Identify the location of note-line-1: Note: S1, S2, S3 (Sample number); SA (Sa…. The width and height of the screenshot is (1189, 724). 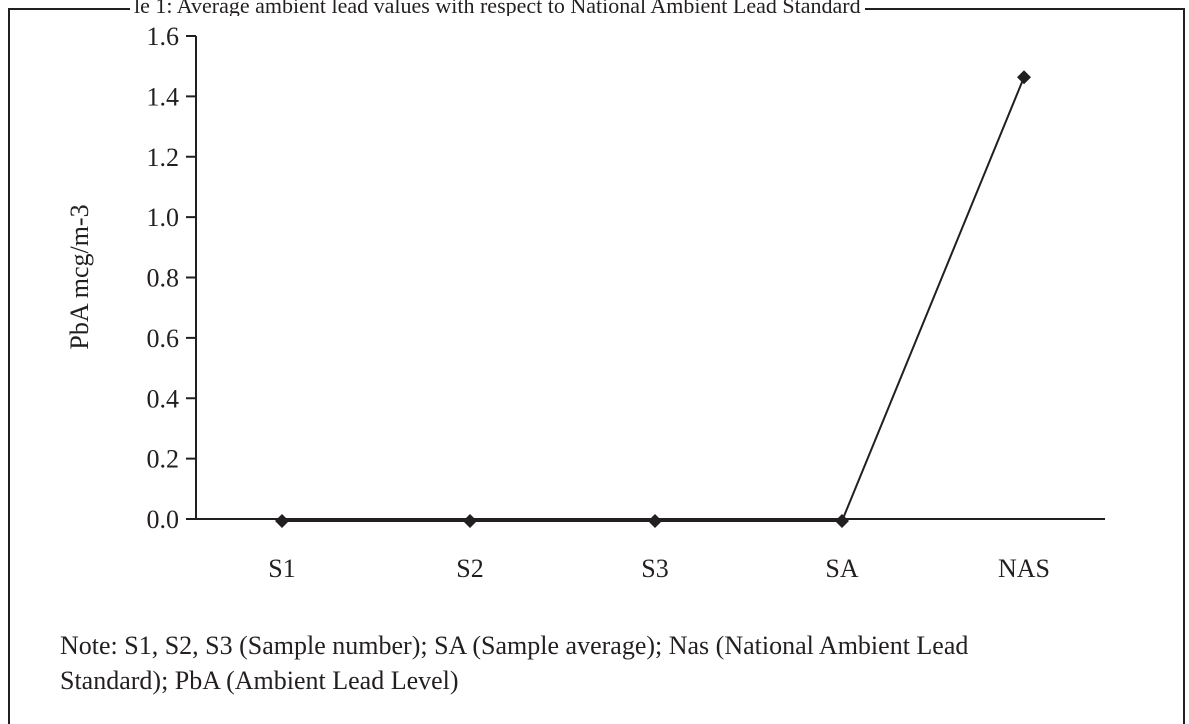
(514, 645).